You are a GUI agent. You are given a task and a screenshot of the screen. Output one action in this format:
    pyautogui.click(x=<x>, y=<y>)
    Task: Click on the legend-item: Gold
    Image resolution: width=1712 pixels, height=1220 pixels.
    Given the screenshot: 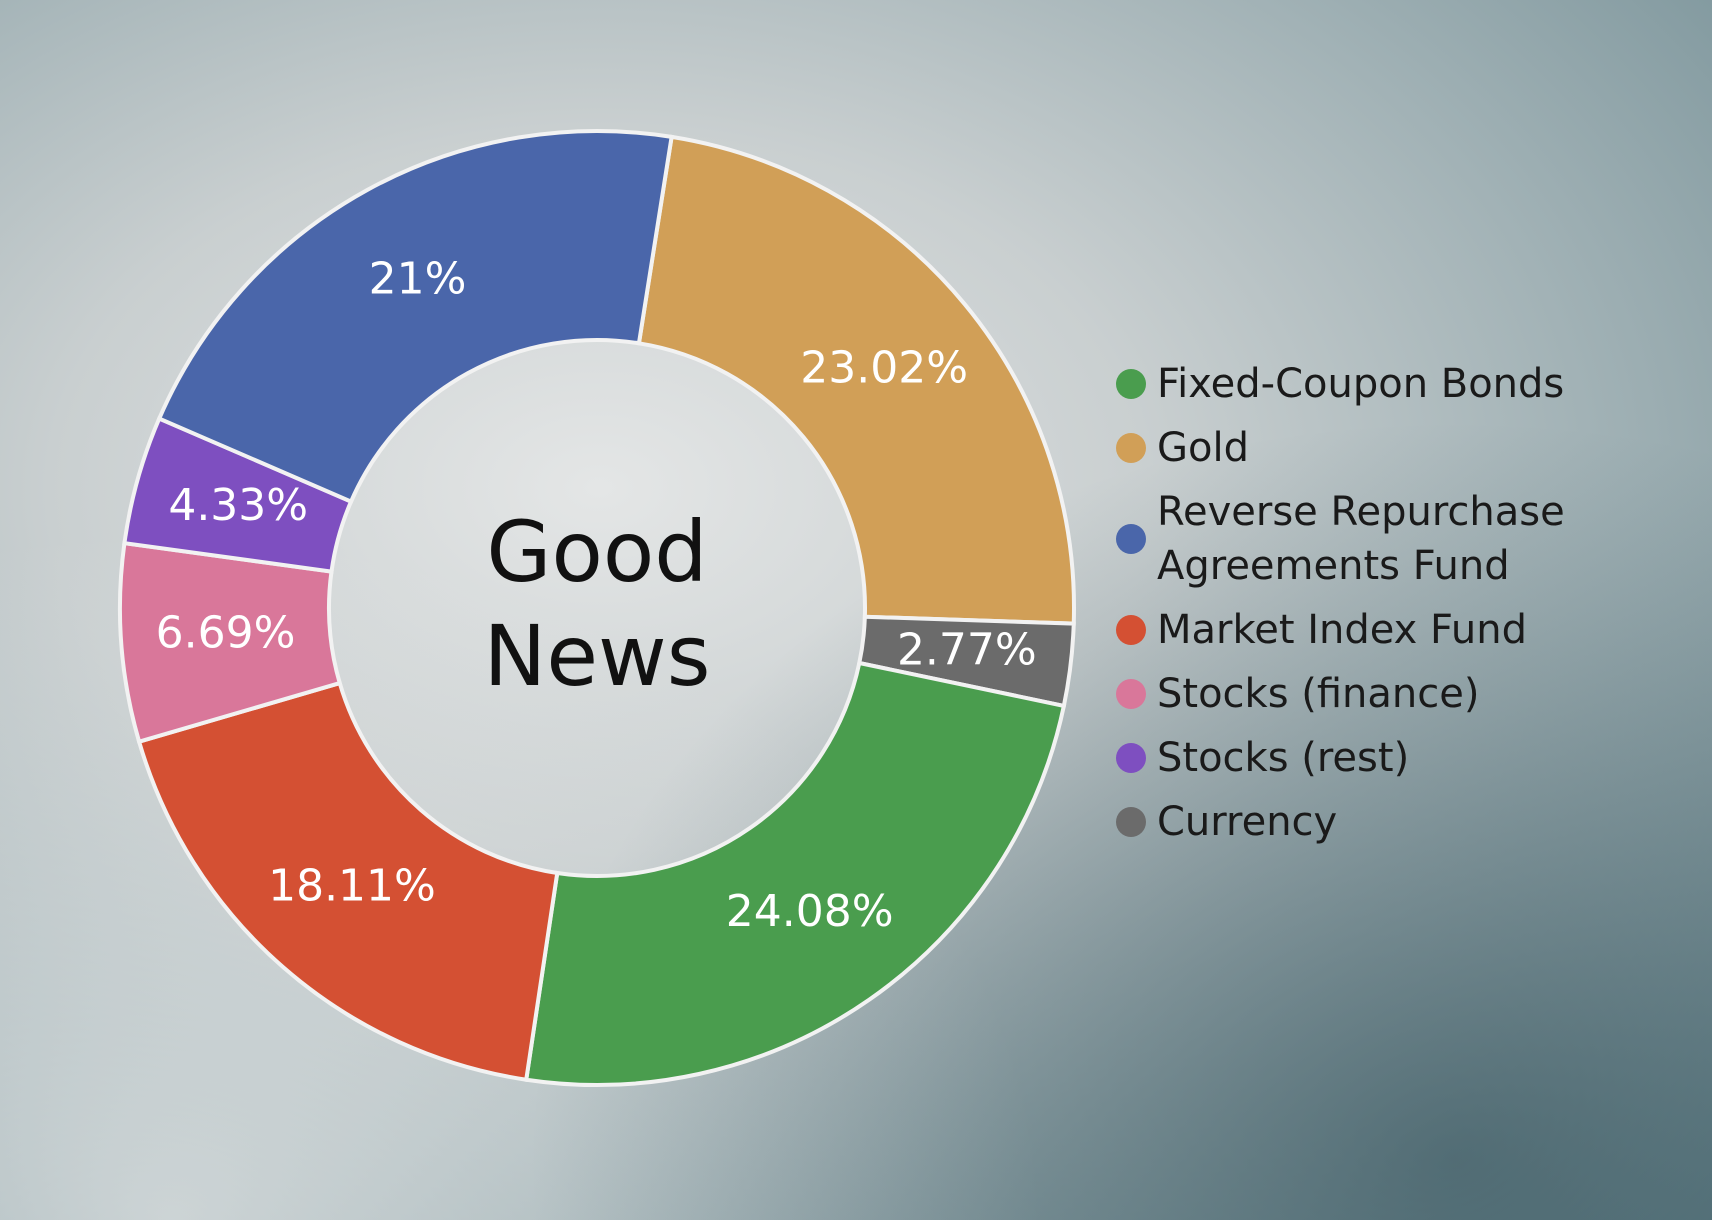 What is the action you would take?
    pyautogui.click(x=1351, y=448)
    